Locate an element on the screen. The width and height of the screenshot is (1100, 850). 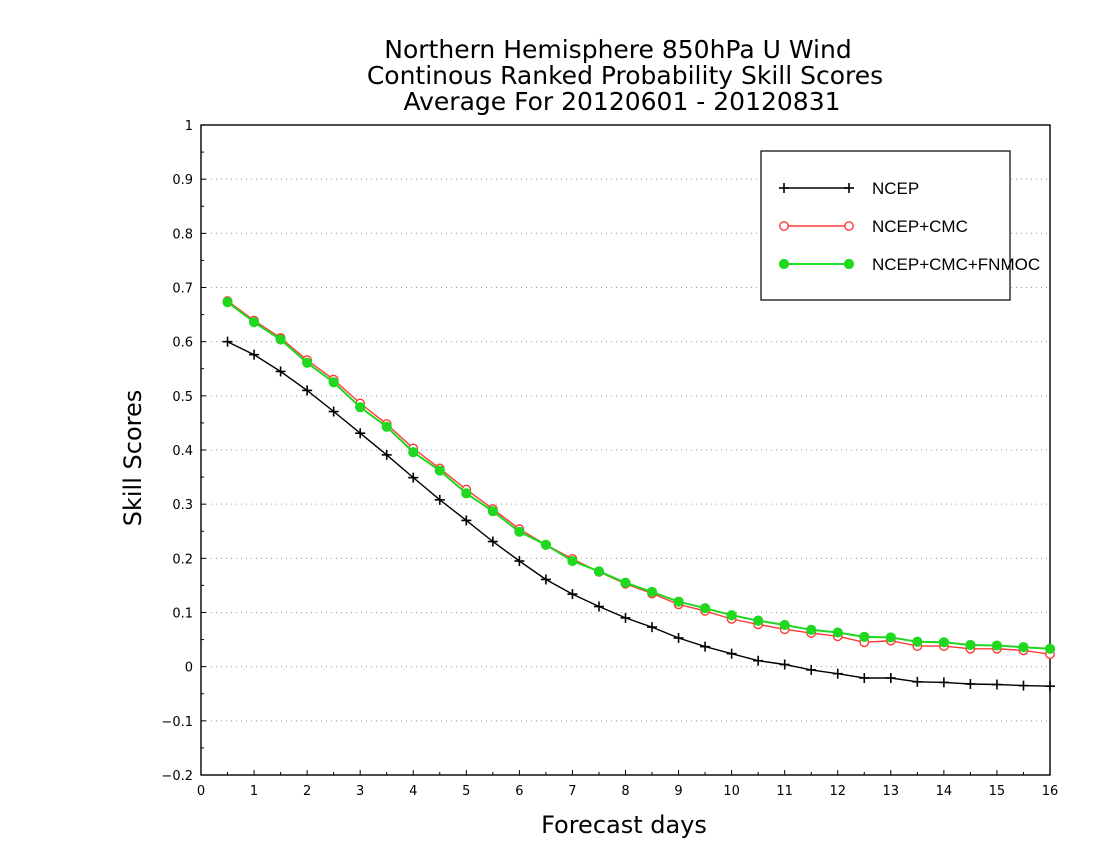
y-tick-label: 0.9 is located at coordinates (182, 180).